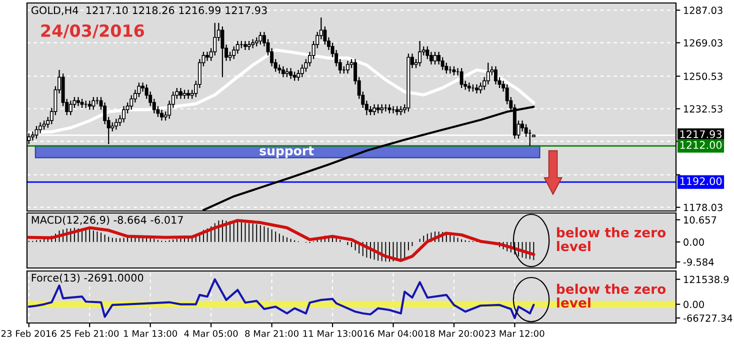  What do you see at coordinates (707, 318) in the screenshot?
I see `y-tick-label: -66727.34` at bounding box center [707, 318].